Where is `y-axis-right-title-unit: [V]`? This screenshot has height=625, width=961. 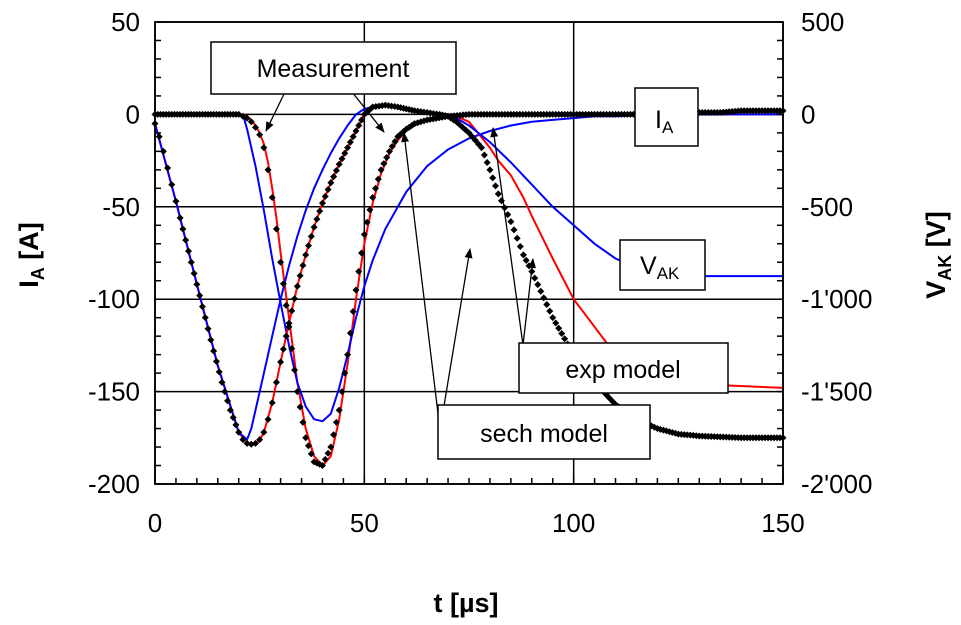
y-axis-right-title-unit: [V] is located at coordinates (936, 233).